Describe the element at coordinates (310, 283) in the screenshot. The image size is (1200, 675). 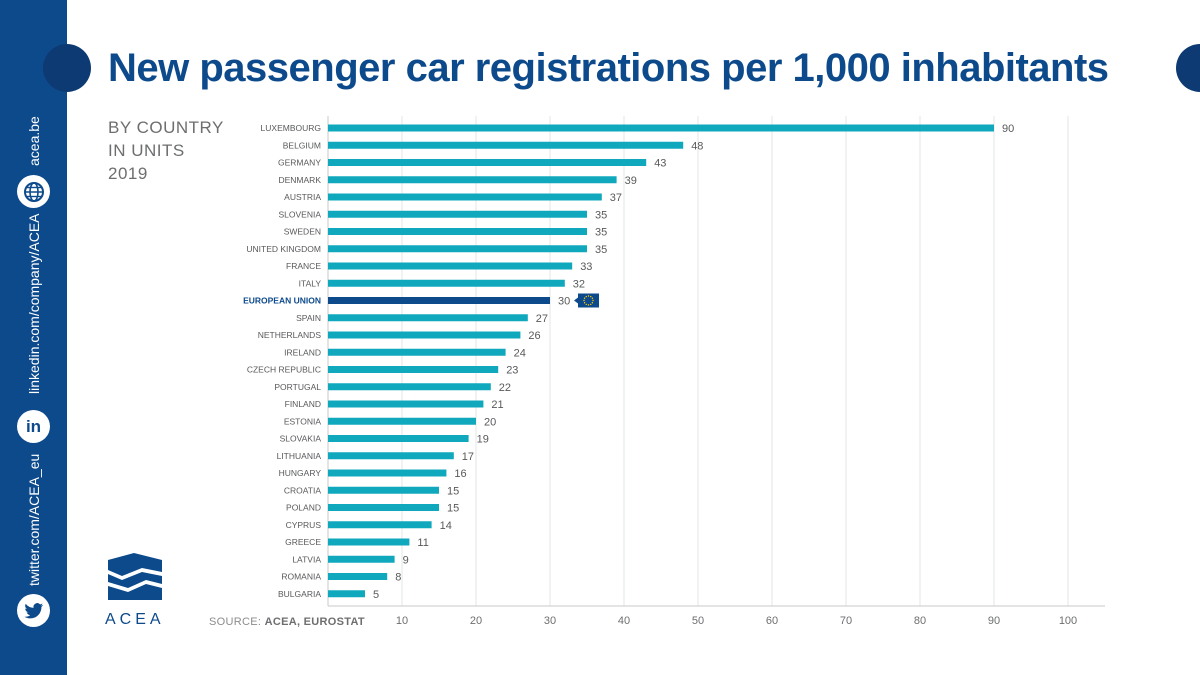
I see `category-label: ITALY` at that location.